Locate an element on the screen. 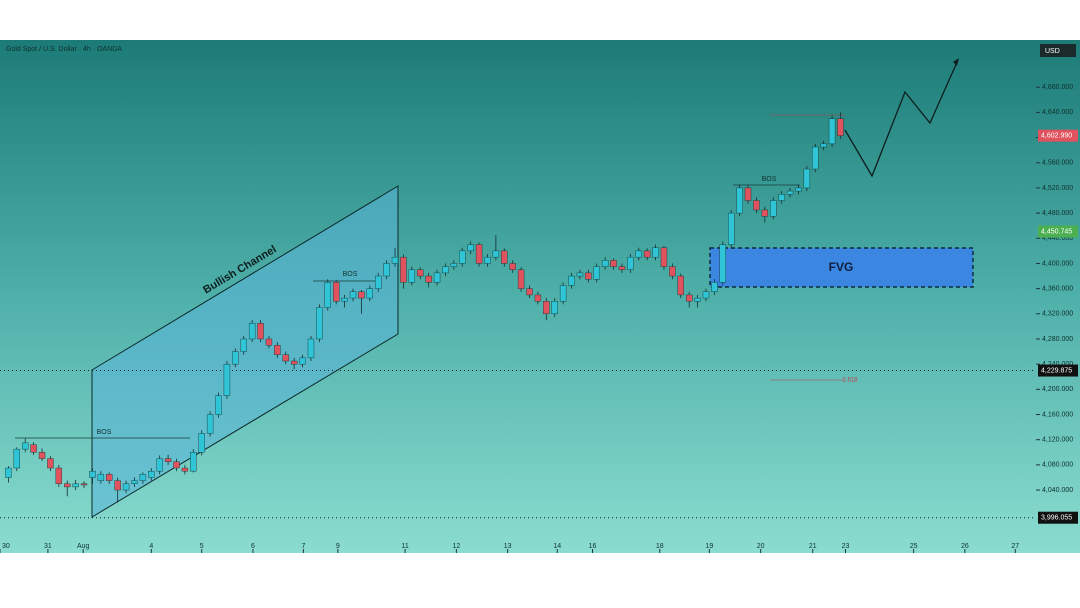 This screenshot has width=1080, height=608. y-tick-label: 4,360.000 is located at coordinates (1057, 288).